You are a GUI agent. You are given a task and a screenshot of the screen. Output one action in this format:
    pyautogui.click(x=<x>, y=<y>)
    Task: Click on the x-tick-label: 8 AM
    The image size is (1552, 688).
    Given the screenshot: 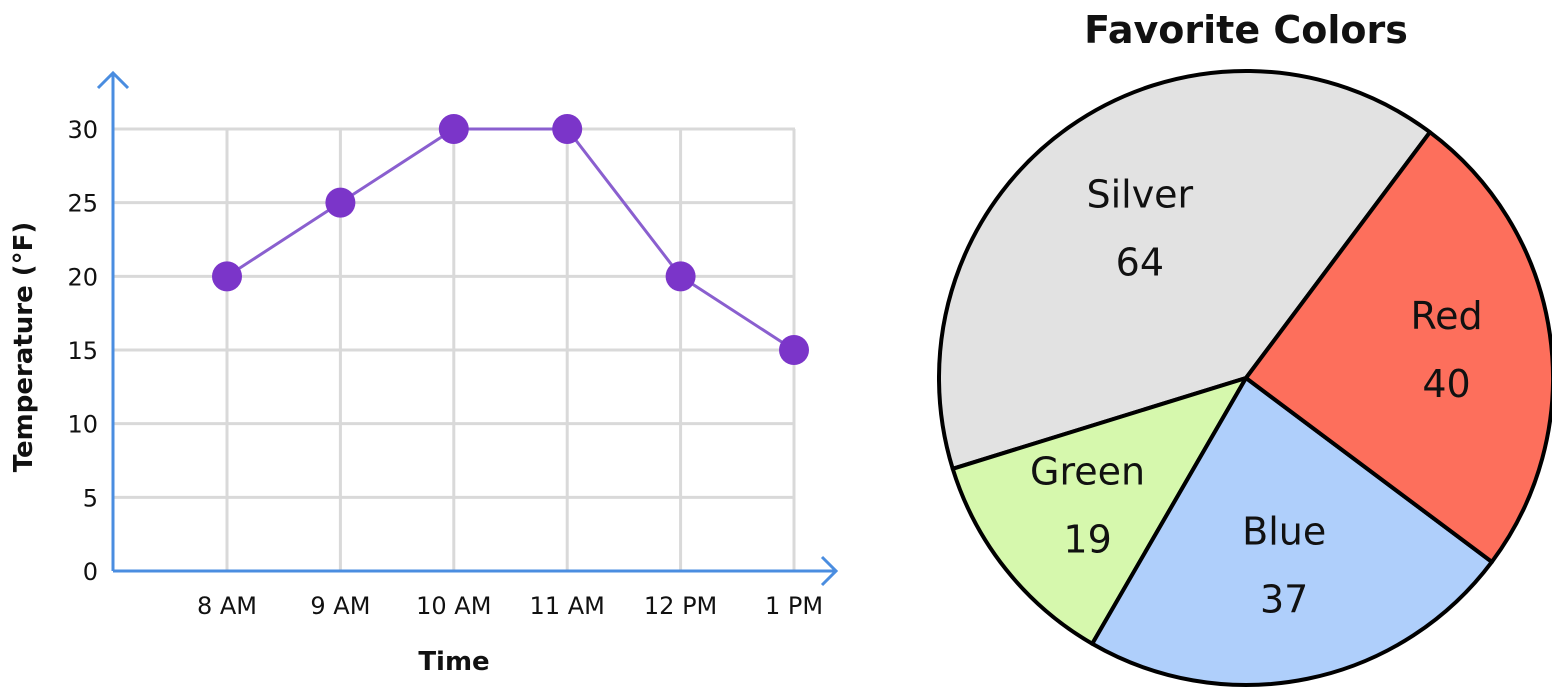 What is the action you would take?
    pyautogui.click(x=227, y=606)
    